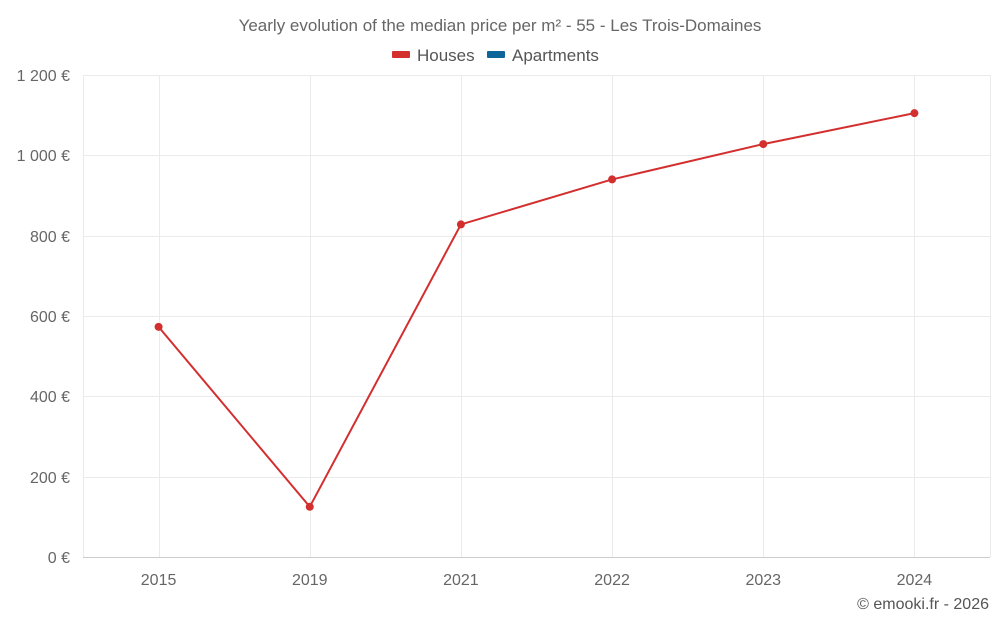  Describe the element at coordinates (310, 580) in the screenshot. I see `x-tick-label: 2019` at that location.